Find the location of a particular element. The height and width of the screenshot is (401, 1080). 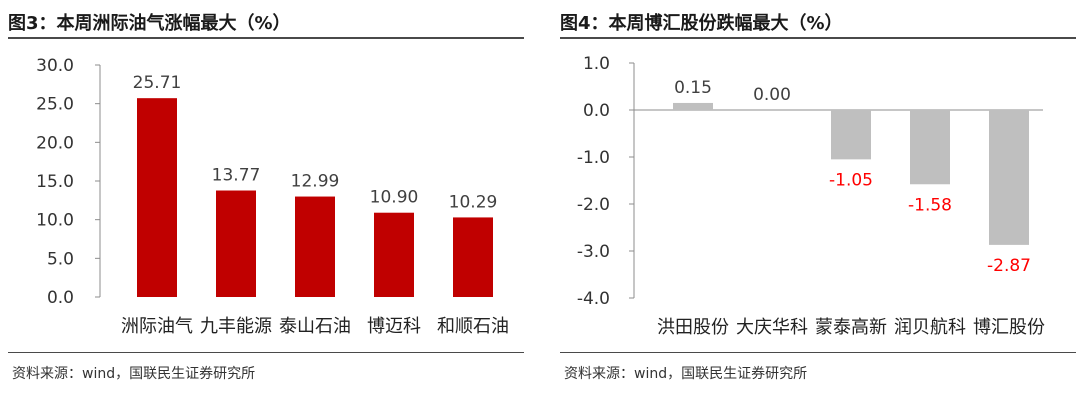

data-label: 13.77 is located at coordinates (236, 176).